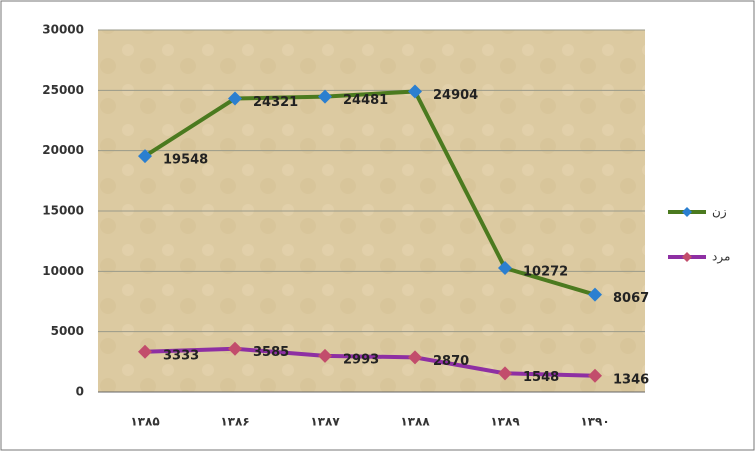 This screenshot has height=455, width=755. Describe the element at coordinates (185, 160) in the screenshot. I see `data-label: 19548` at that location.